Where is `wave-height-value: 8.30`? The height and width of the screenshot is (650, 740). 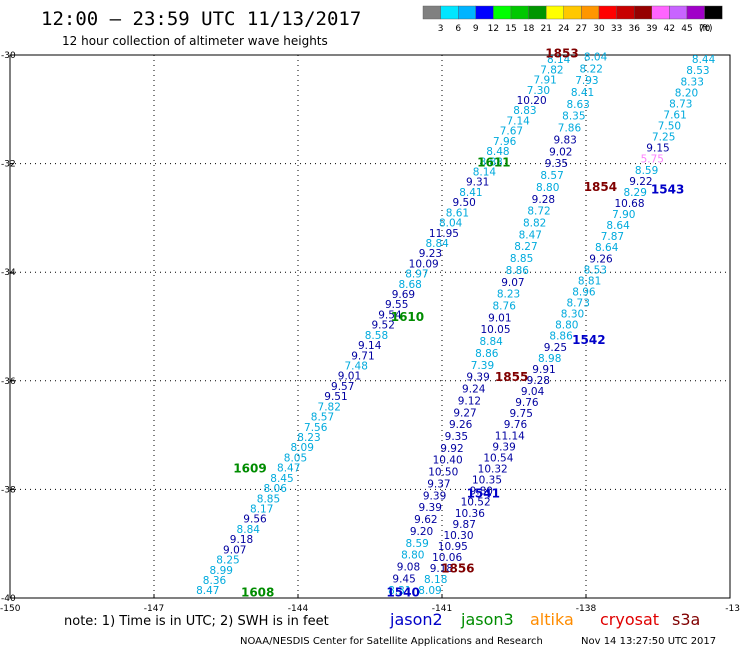 wave-height-value: 8.30 is located at coordinates (572, 315).